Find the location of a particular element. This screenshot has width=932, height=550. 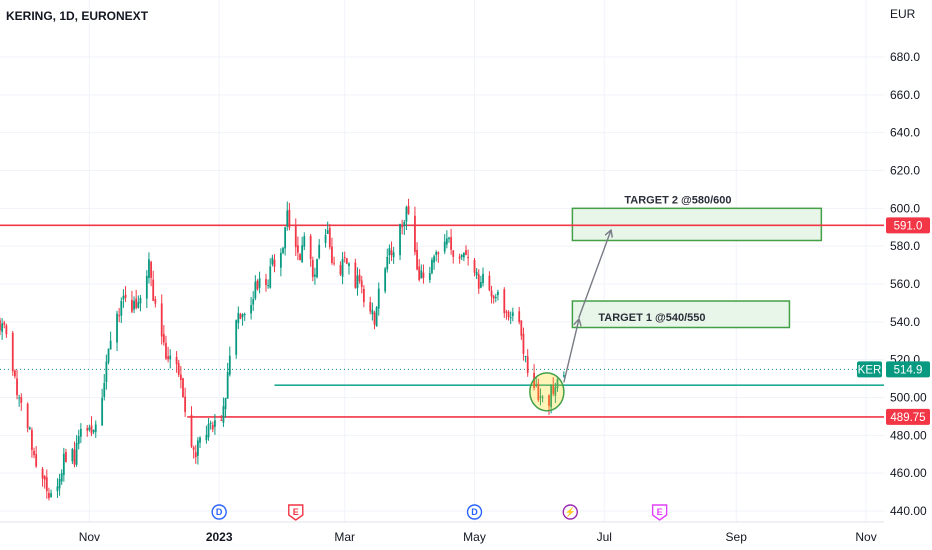

price-tick-label: 600.0 is located at coordinates (905, 208).